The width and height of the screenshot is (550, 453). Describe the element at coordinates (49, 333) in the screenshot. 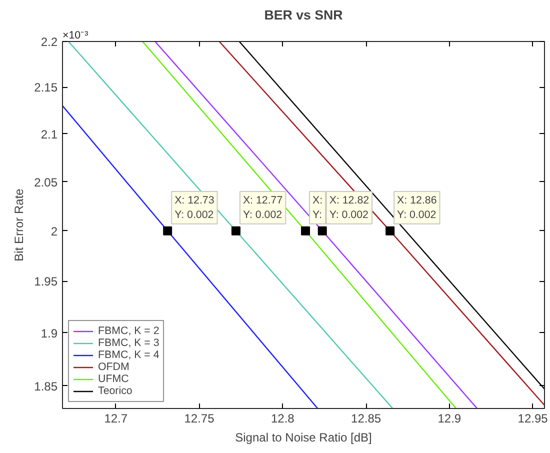

I see `y-tick-label: 1.9` at that location.